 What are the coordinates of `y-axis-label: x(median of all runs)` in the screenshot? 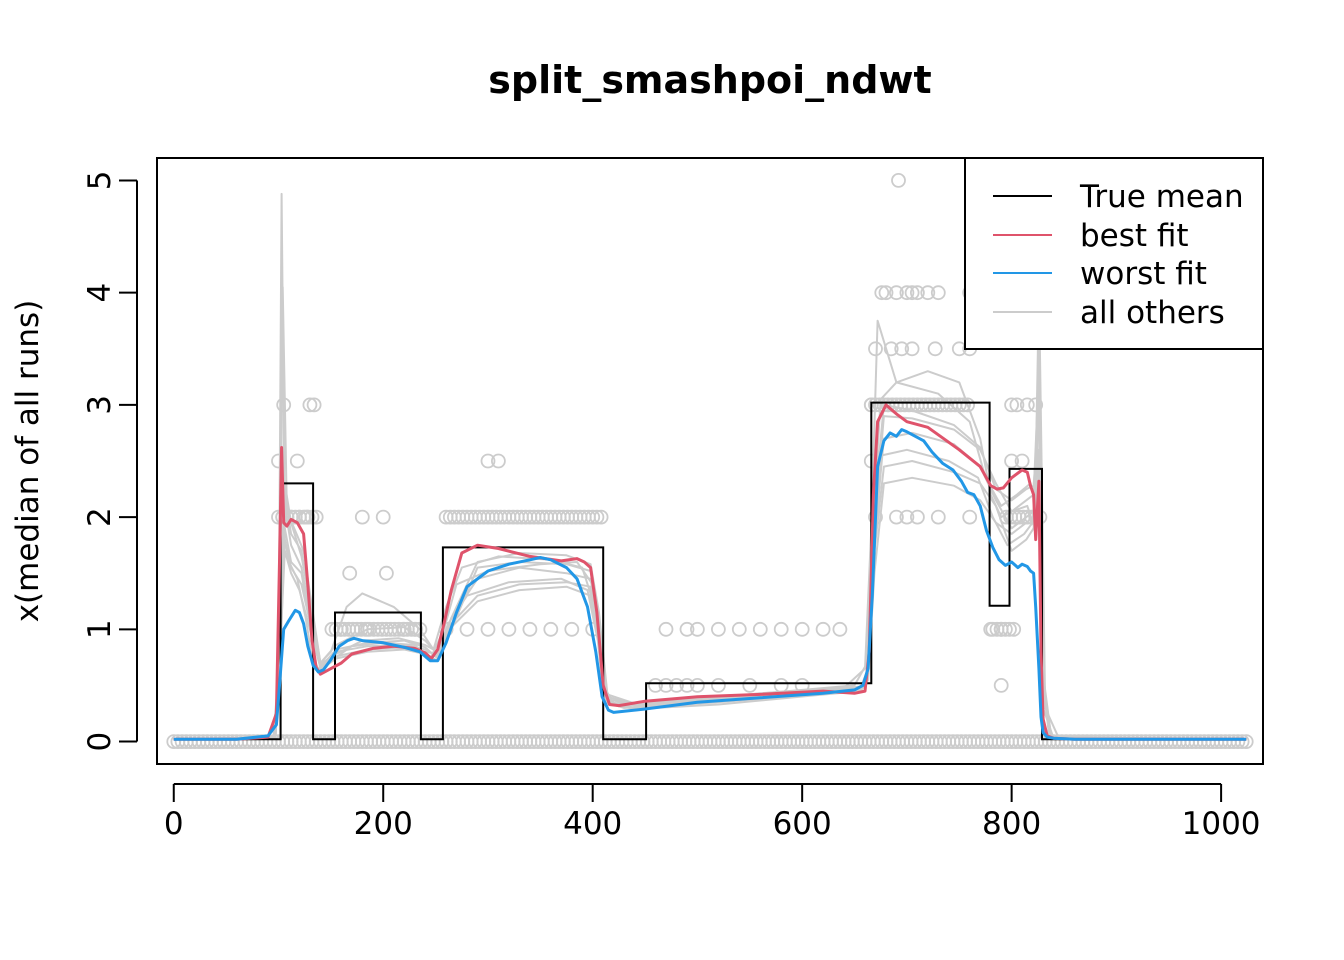 It's located at (28, 461).